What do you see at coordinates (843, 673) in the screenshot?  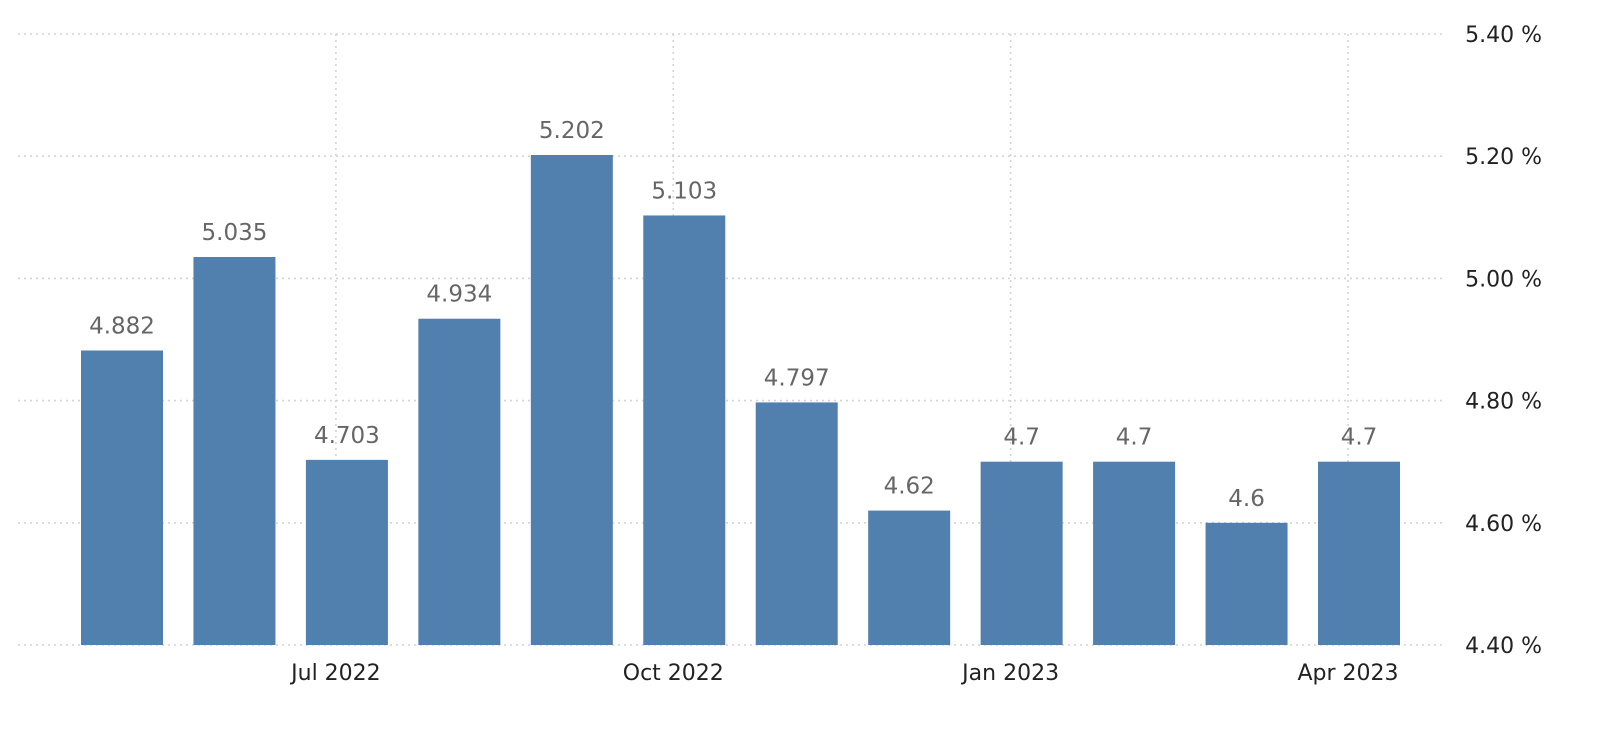 I see `x-axis: Jul 2022 Oct 2022 Jan 2023 Apr 2023` at bounding box center [843, 673].